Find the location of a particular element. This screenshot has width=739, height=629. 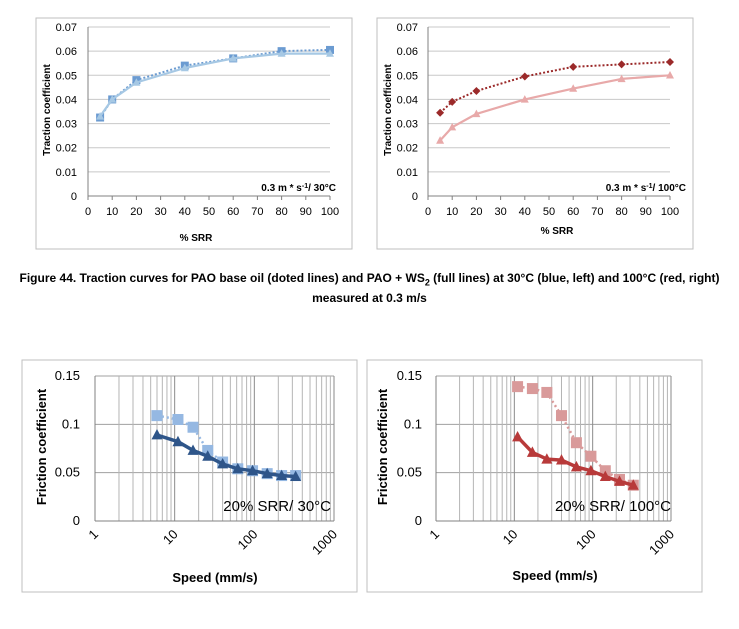

y-tick-label: 0.03 is located at coordinates (66, 125).